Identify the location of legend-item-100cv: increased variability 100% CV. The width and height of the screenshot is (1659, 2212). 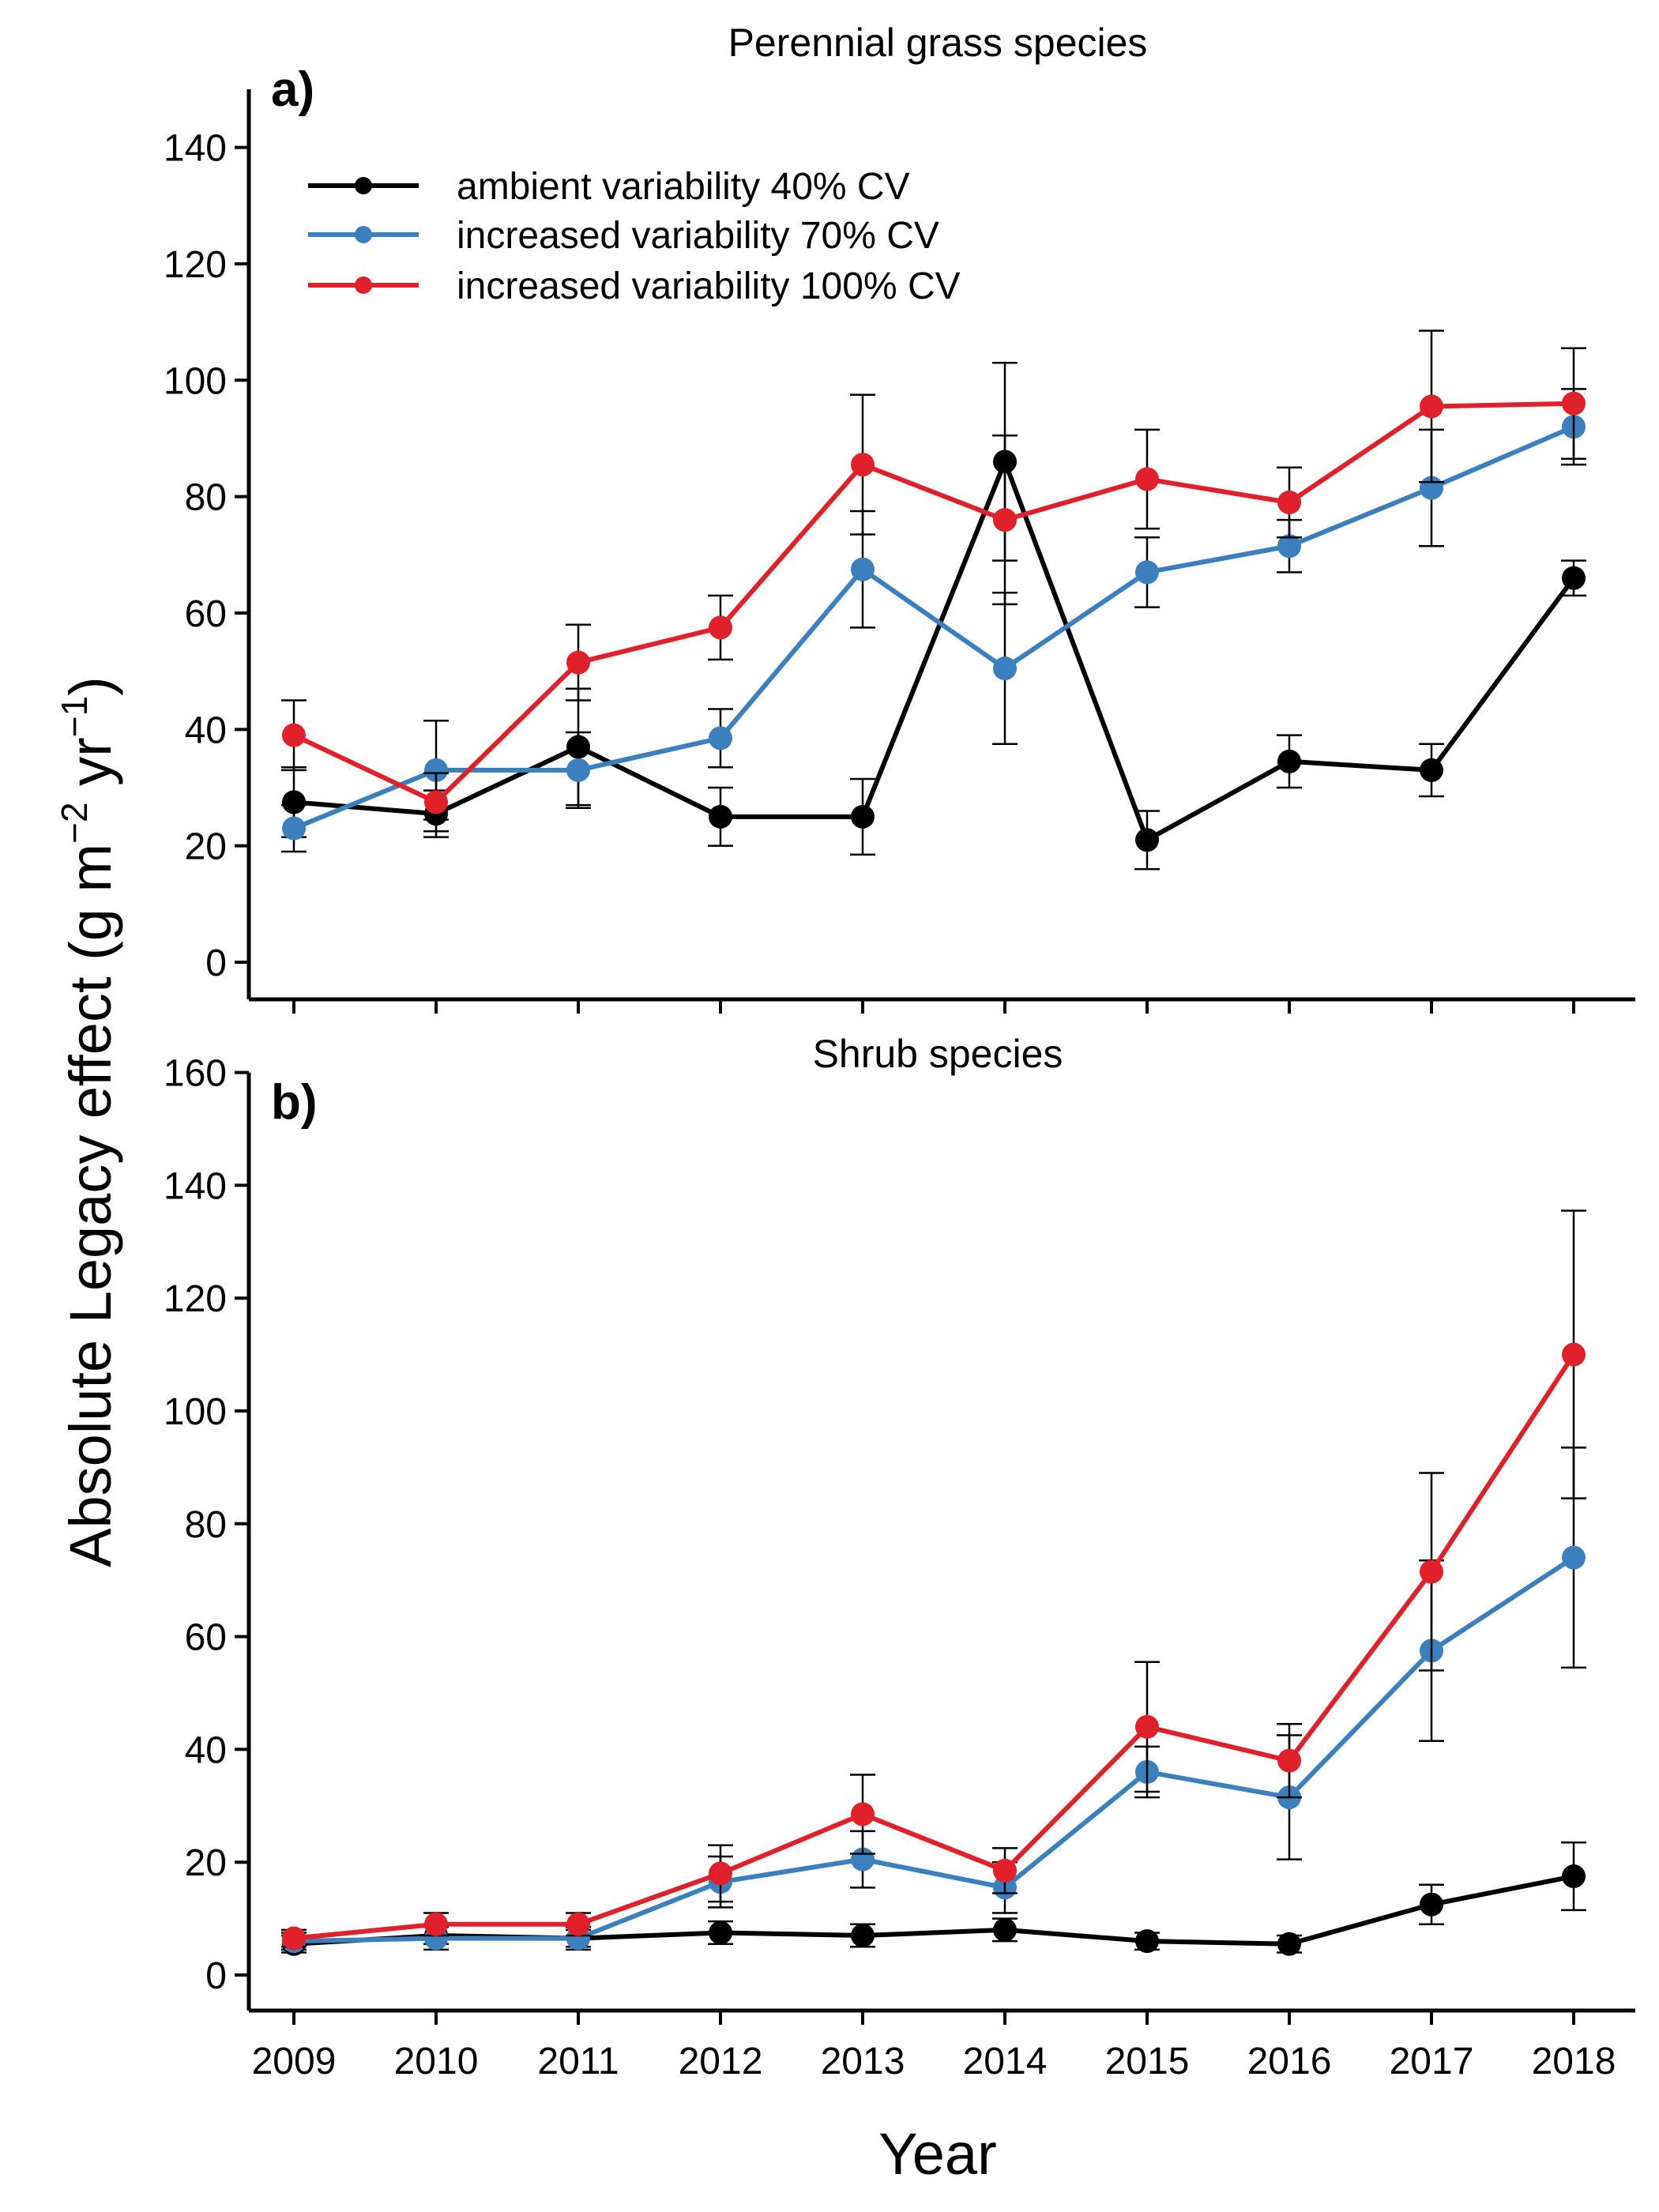
(635, 286).